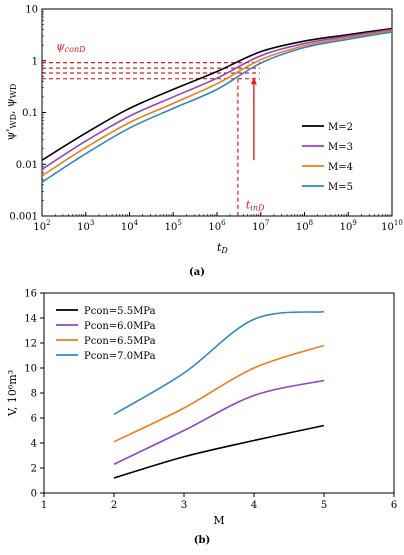 The height and width of the screenshot is (555, 404). Describe the element at coordinates (120, 356) in the screenshot. I see `chart-b-legend-label: Pcon=7.0MPa` at that location.